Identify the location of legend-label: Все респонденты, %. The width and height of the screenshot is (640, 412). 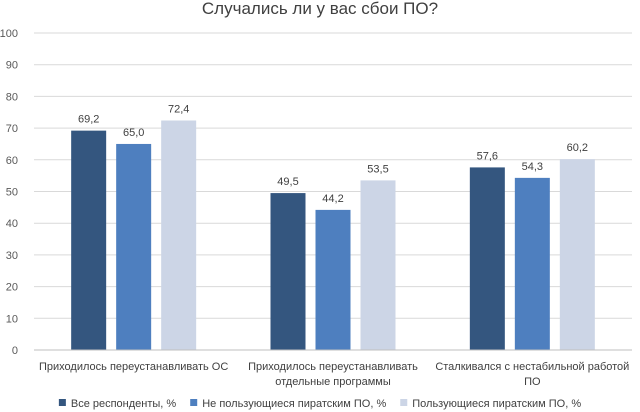
(124, 404).